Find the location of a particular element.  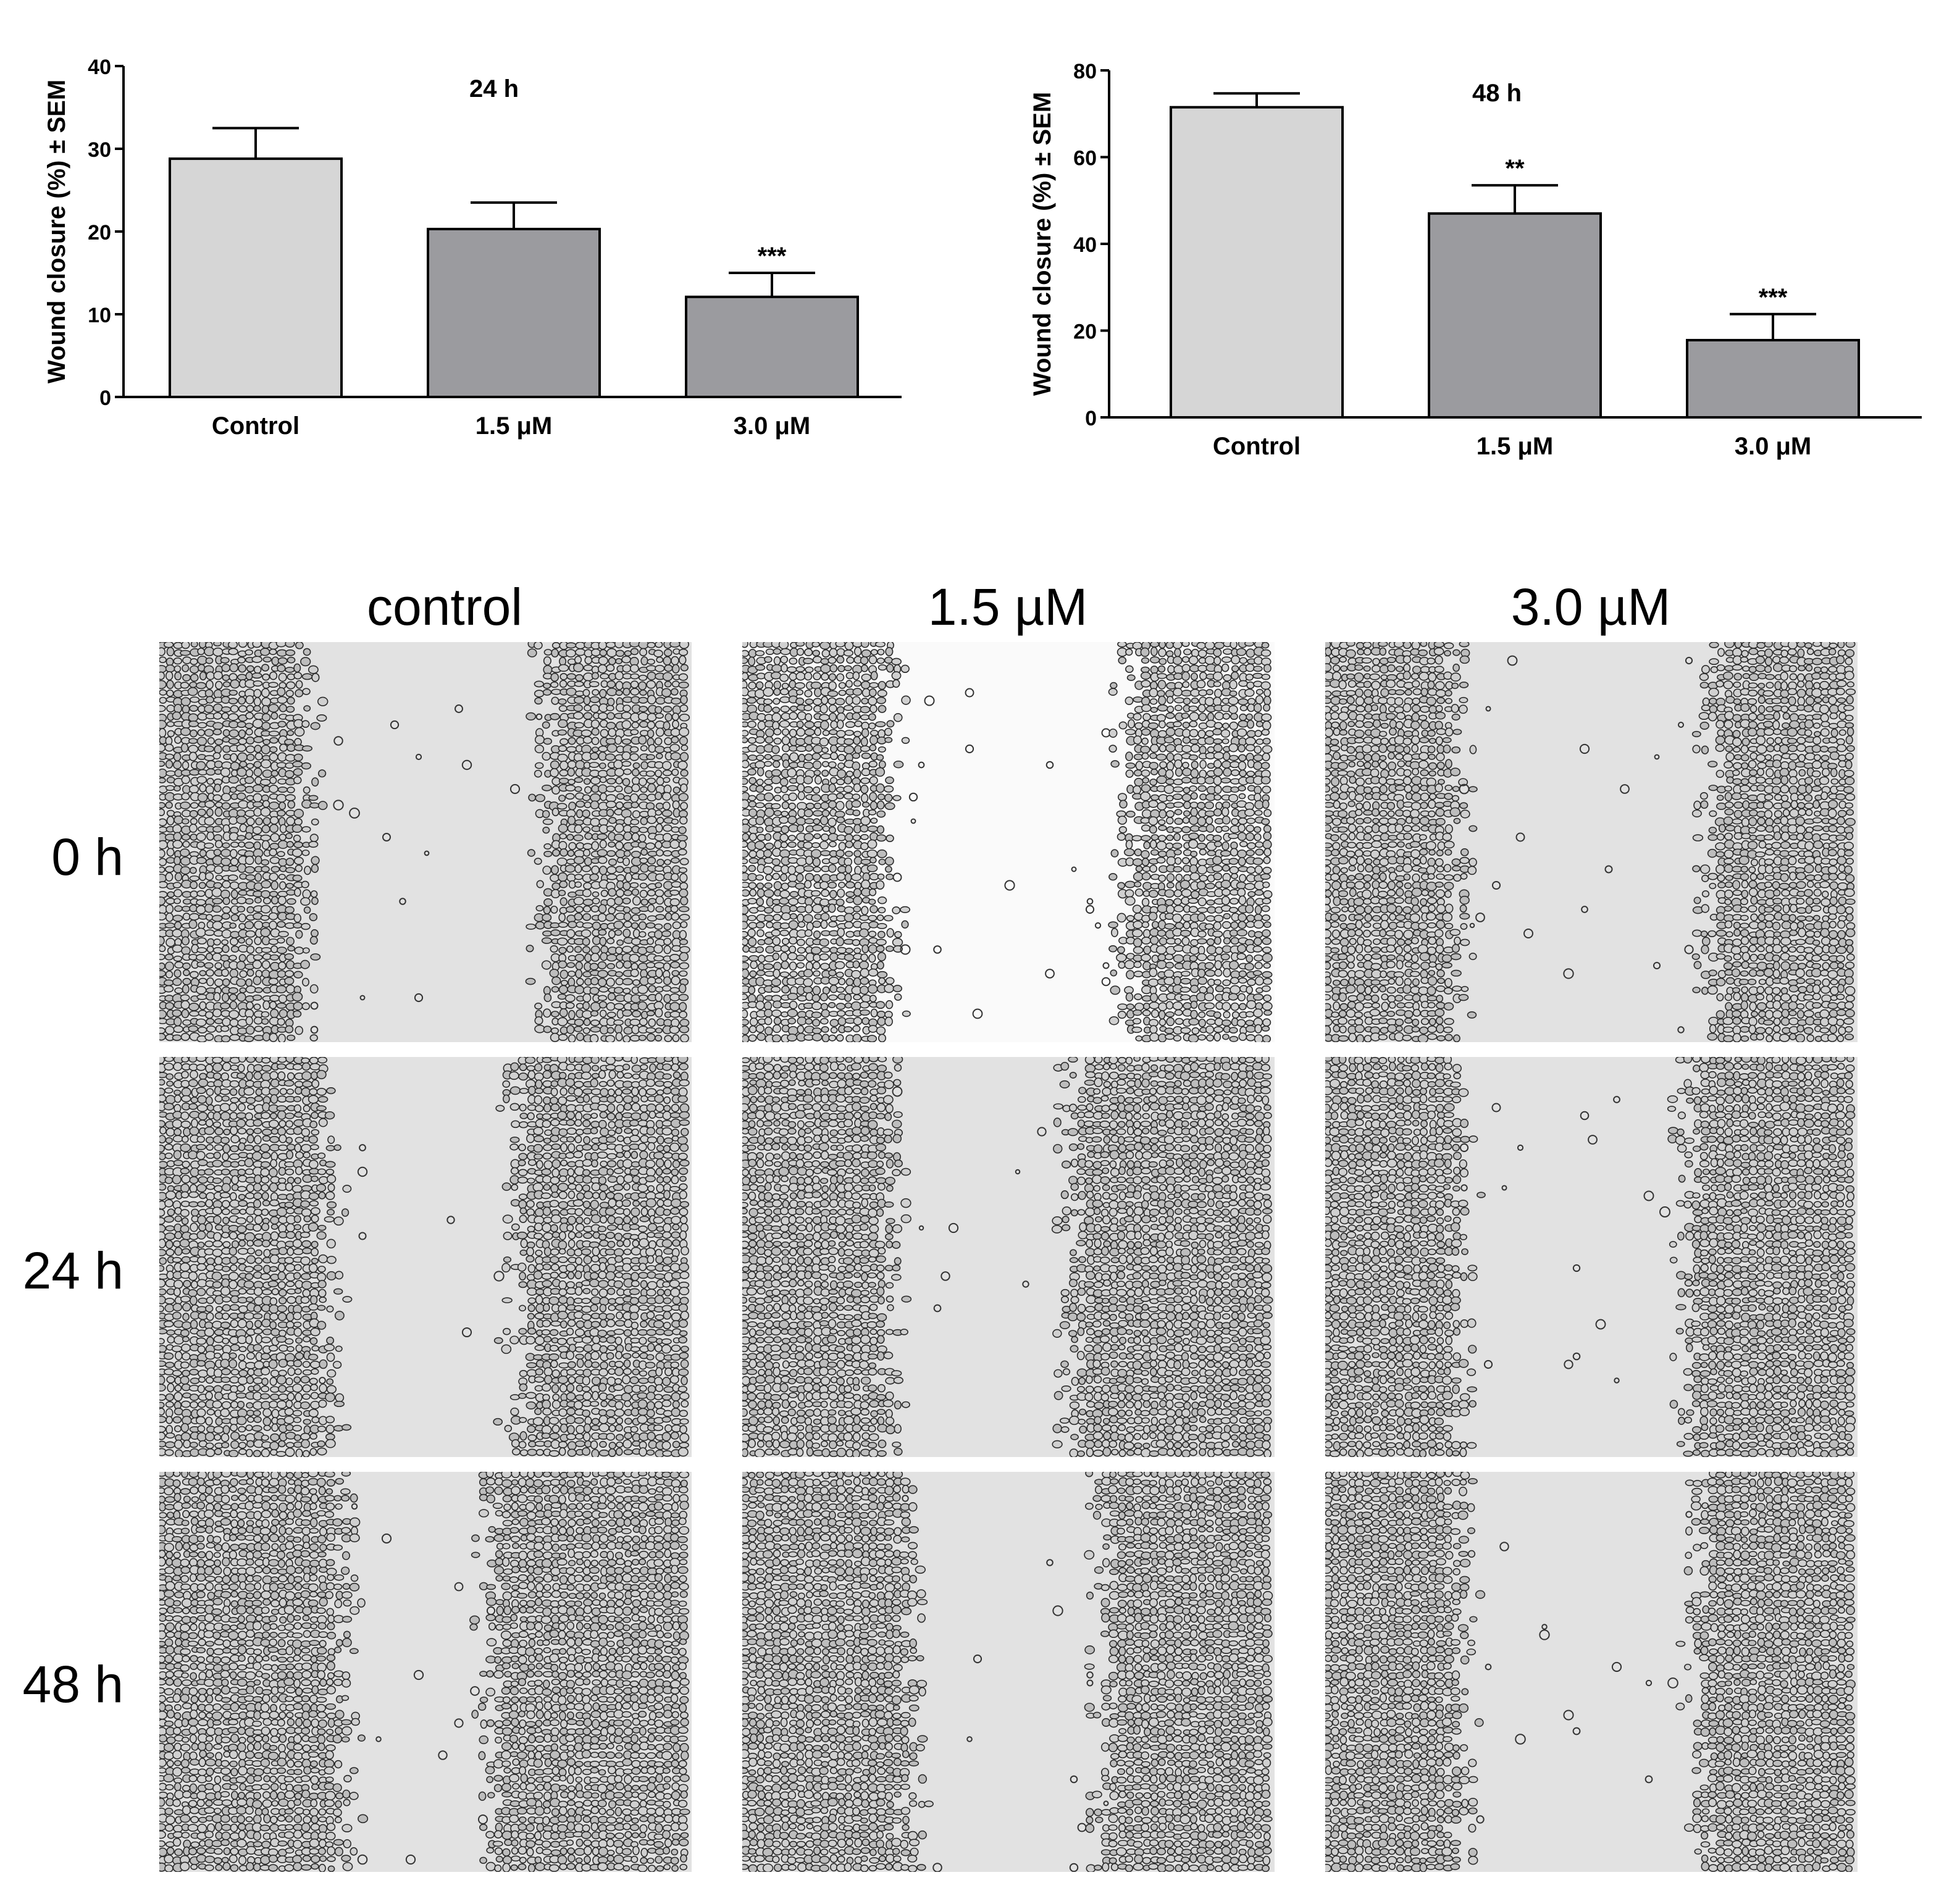

y-tick-label: 60 is located at coordinates (1085, 159).